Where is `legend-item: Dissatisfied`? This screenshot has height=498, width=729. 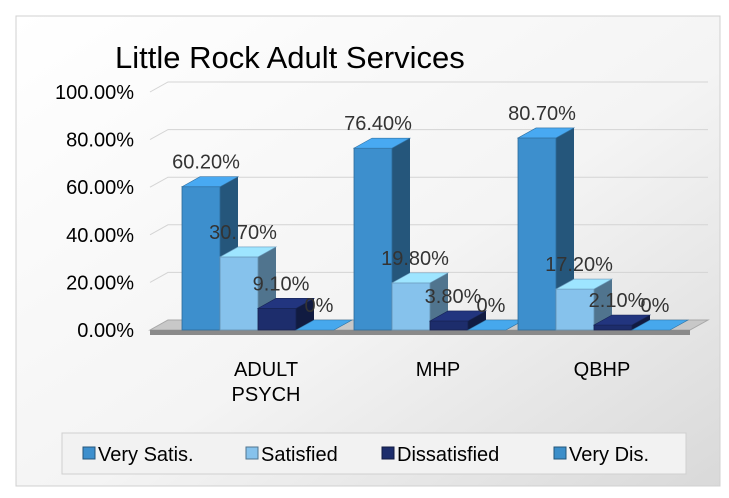 legend-item: Dissatisfied is located at coordinates (440, 455).